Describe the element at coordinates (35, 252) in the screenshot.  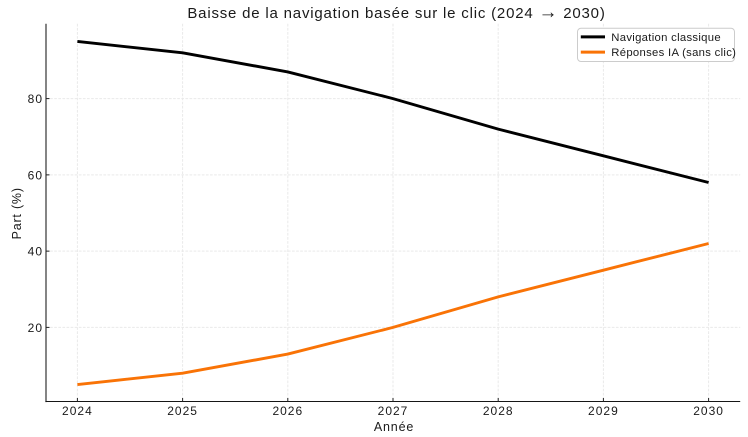
I see `svg-text: 40` at that location.